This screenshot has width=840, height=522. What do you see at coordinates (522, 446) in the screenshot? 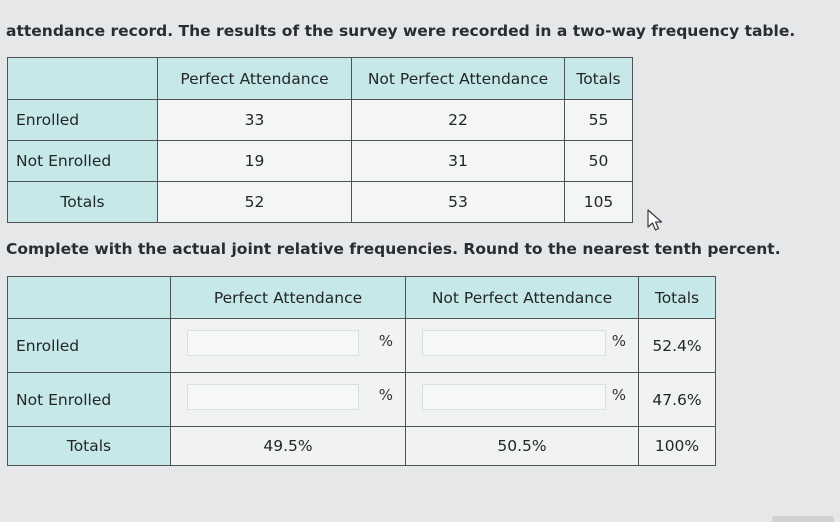
I see `table2-total-not-perfect: 50.5%` at bounding box center [522, 446].